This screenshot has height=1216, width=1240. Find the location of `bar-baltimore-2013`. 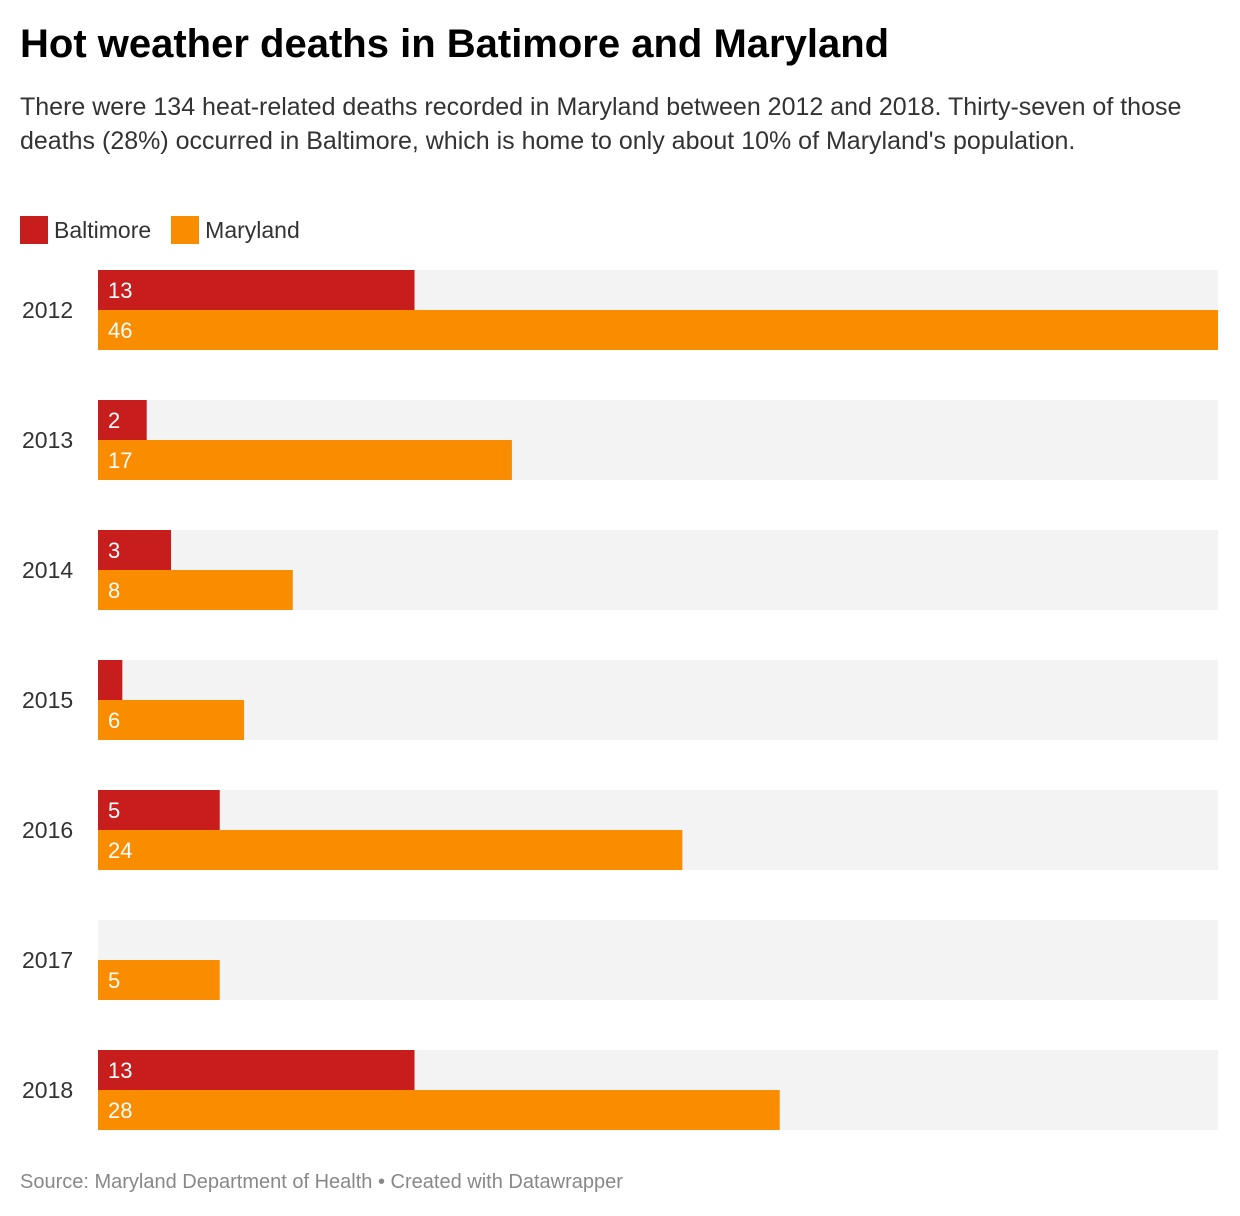

bar-baltimore-2013 is located at coordinates (122, 420).